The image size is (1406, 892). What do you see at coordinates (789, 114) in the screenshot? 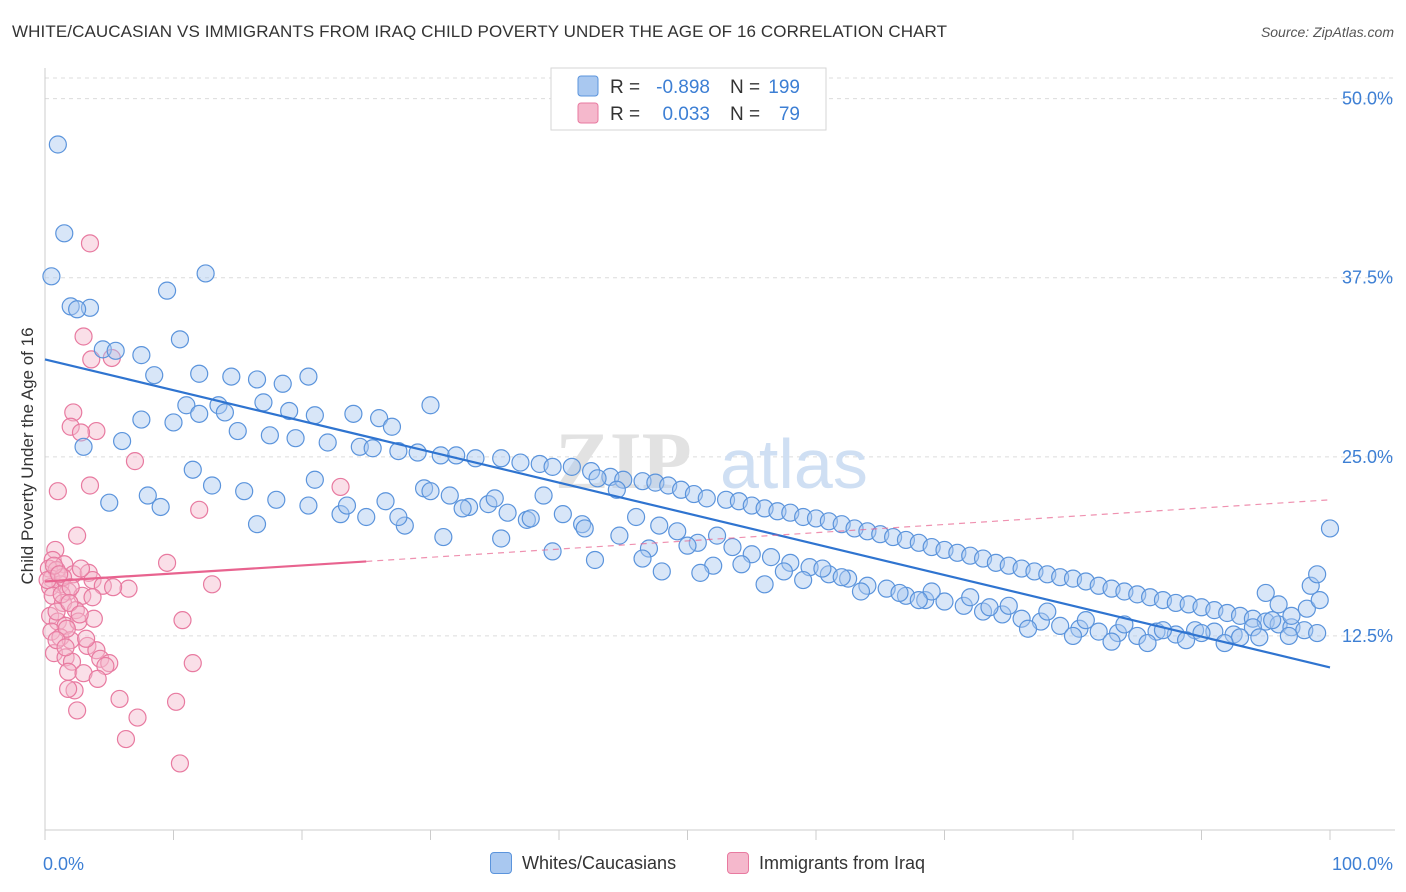
I see `legend-n-value-iraq: 79` at bounding box center [789, 114].